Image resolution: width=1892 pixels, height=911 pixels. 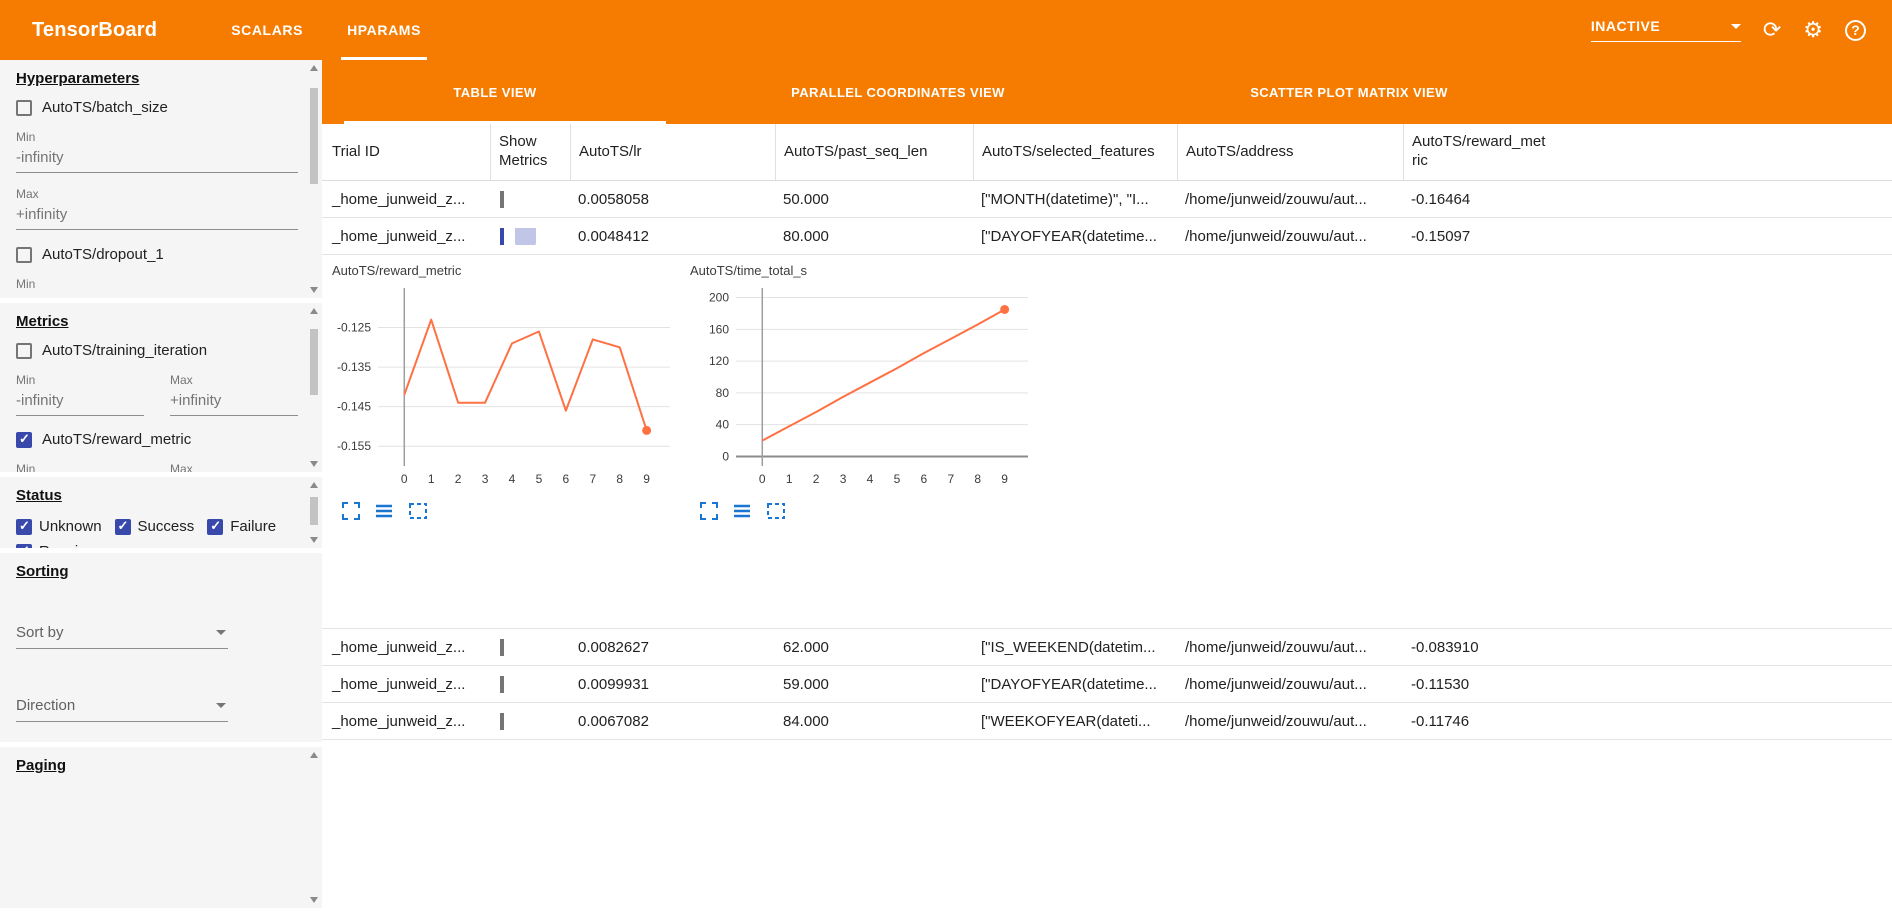 What do you see at coordinates (1290, 152) in the screenshot?
I see `col-address: AutoTS/address` at bounding box center [1290, 152].